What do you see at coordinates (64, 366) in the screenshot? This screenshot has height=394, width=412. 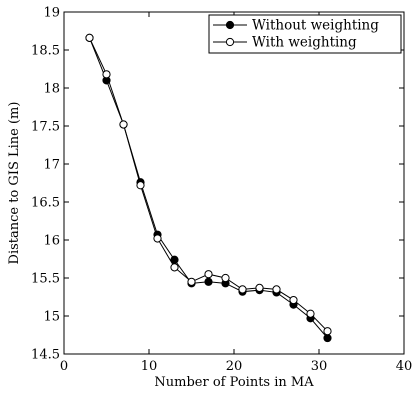 I see `x-tick-label-0: 0` at bounding box center [64, 366].